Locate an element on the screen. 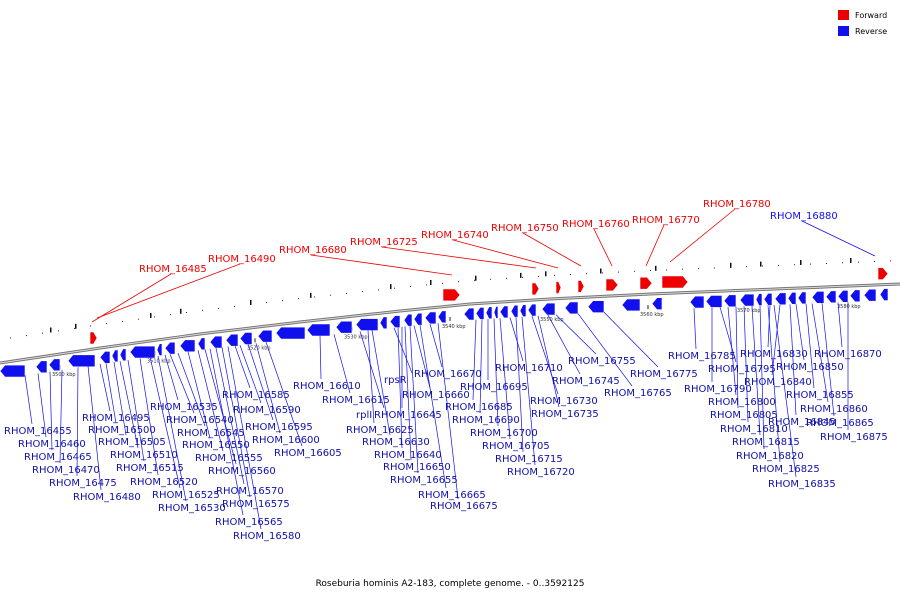 The image size is (900, 600). reverse-gene-label: RHOM_16515 is located at coordinates (150, 468).